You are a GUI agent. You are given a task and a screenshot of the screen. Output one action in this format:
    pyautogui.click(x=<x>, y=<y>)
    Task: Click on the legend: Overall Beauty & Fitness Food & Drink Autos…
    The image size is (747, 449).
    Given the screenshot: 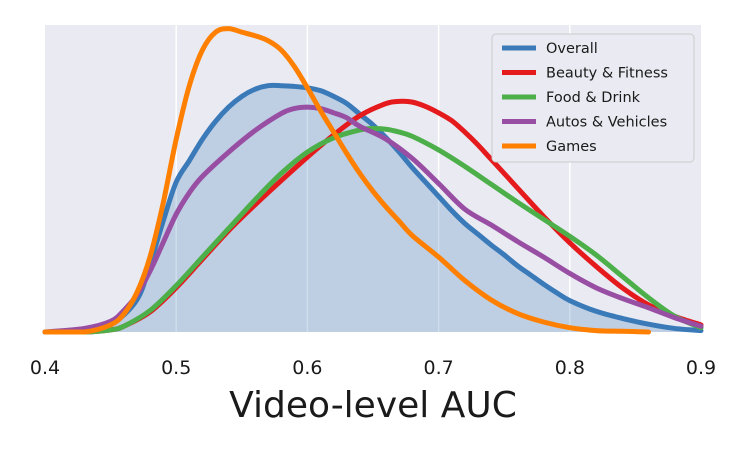 What is the action you would take?
    pyautogui.click(x=593, y=98)
    